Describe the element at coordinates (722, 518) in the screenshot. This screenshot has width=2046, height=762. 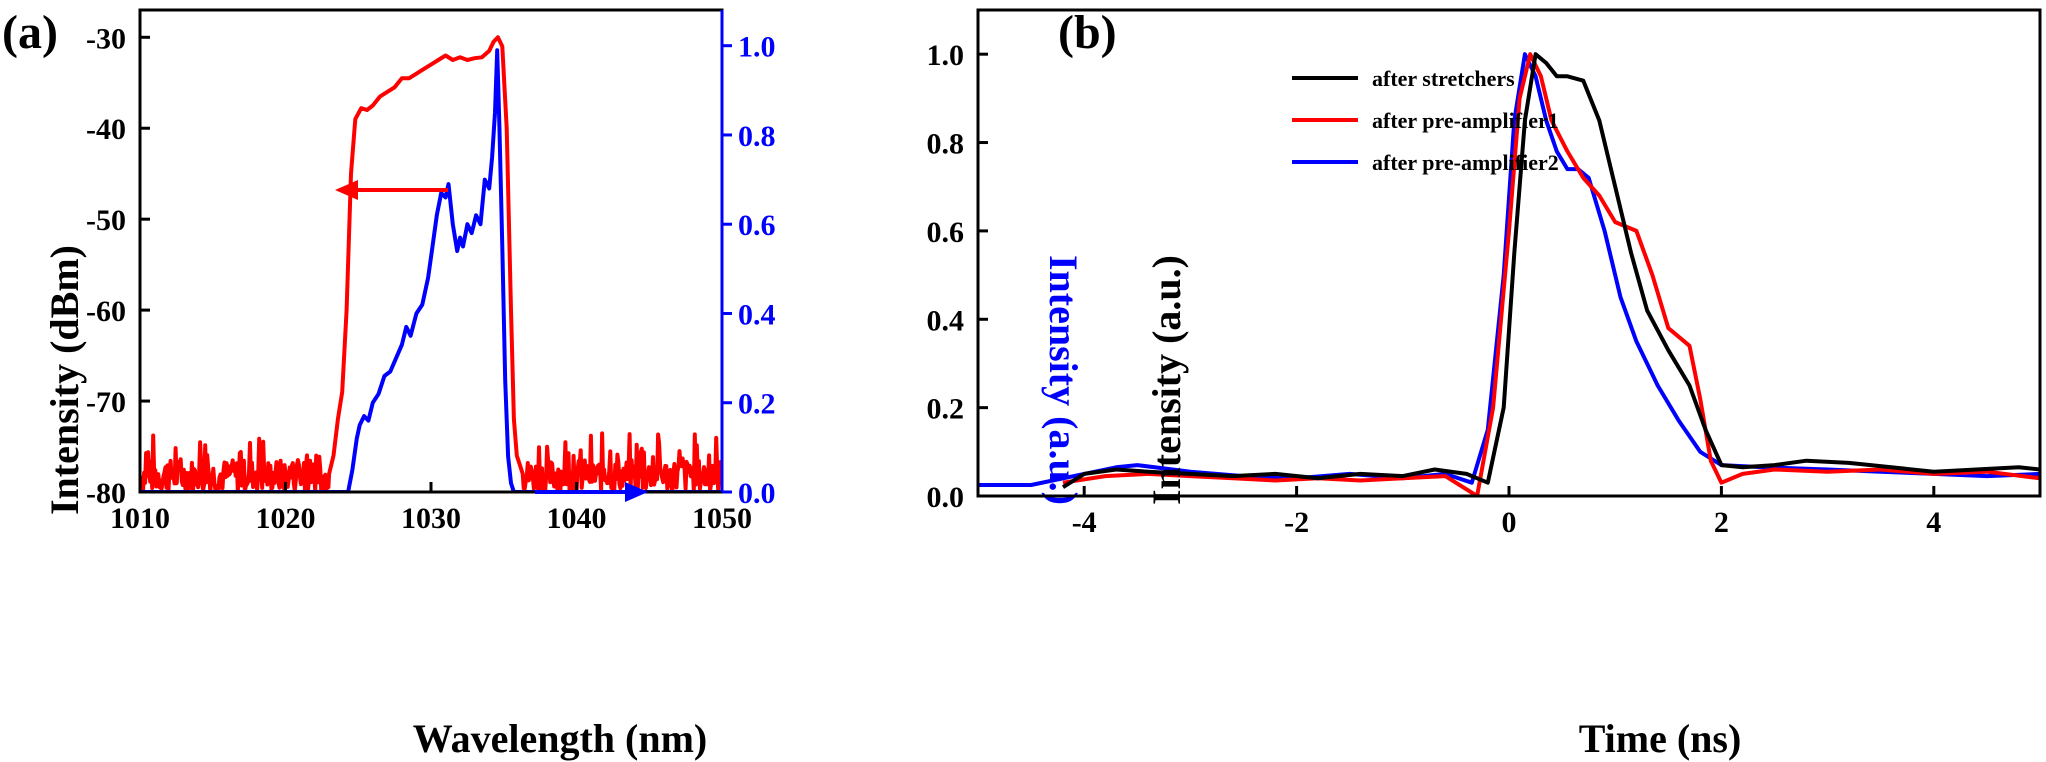
I see `a-xtick-label: 1050` at that location.